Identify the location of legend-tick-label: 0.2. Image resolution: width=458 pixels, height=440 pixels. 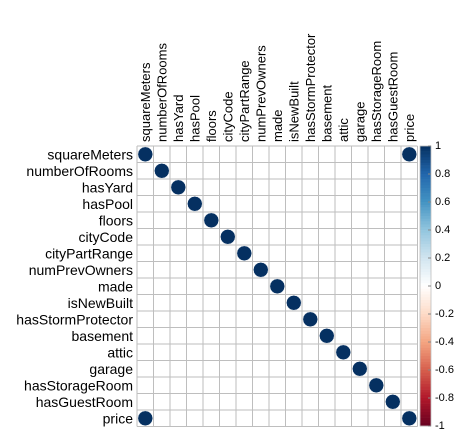
(442, 258).